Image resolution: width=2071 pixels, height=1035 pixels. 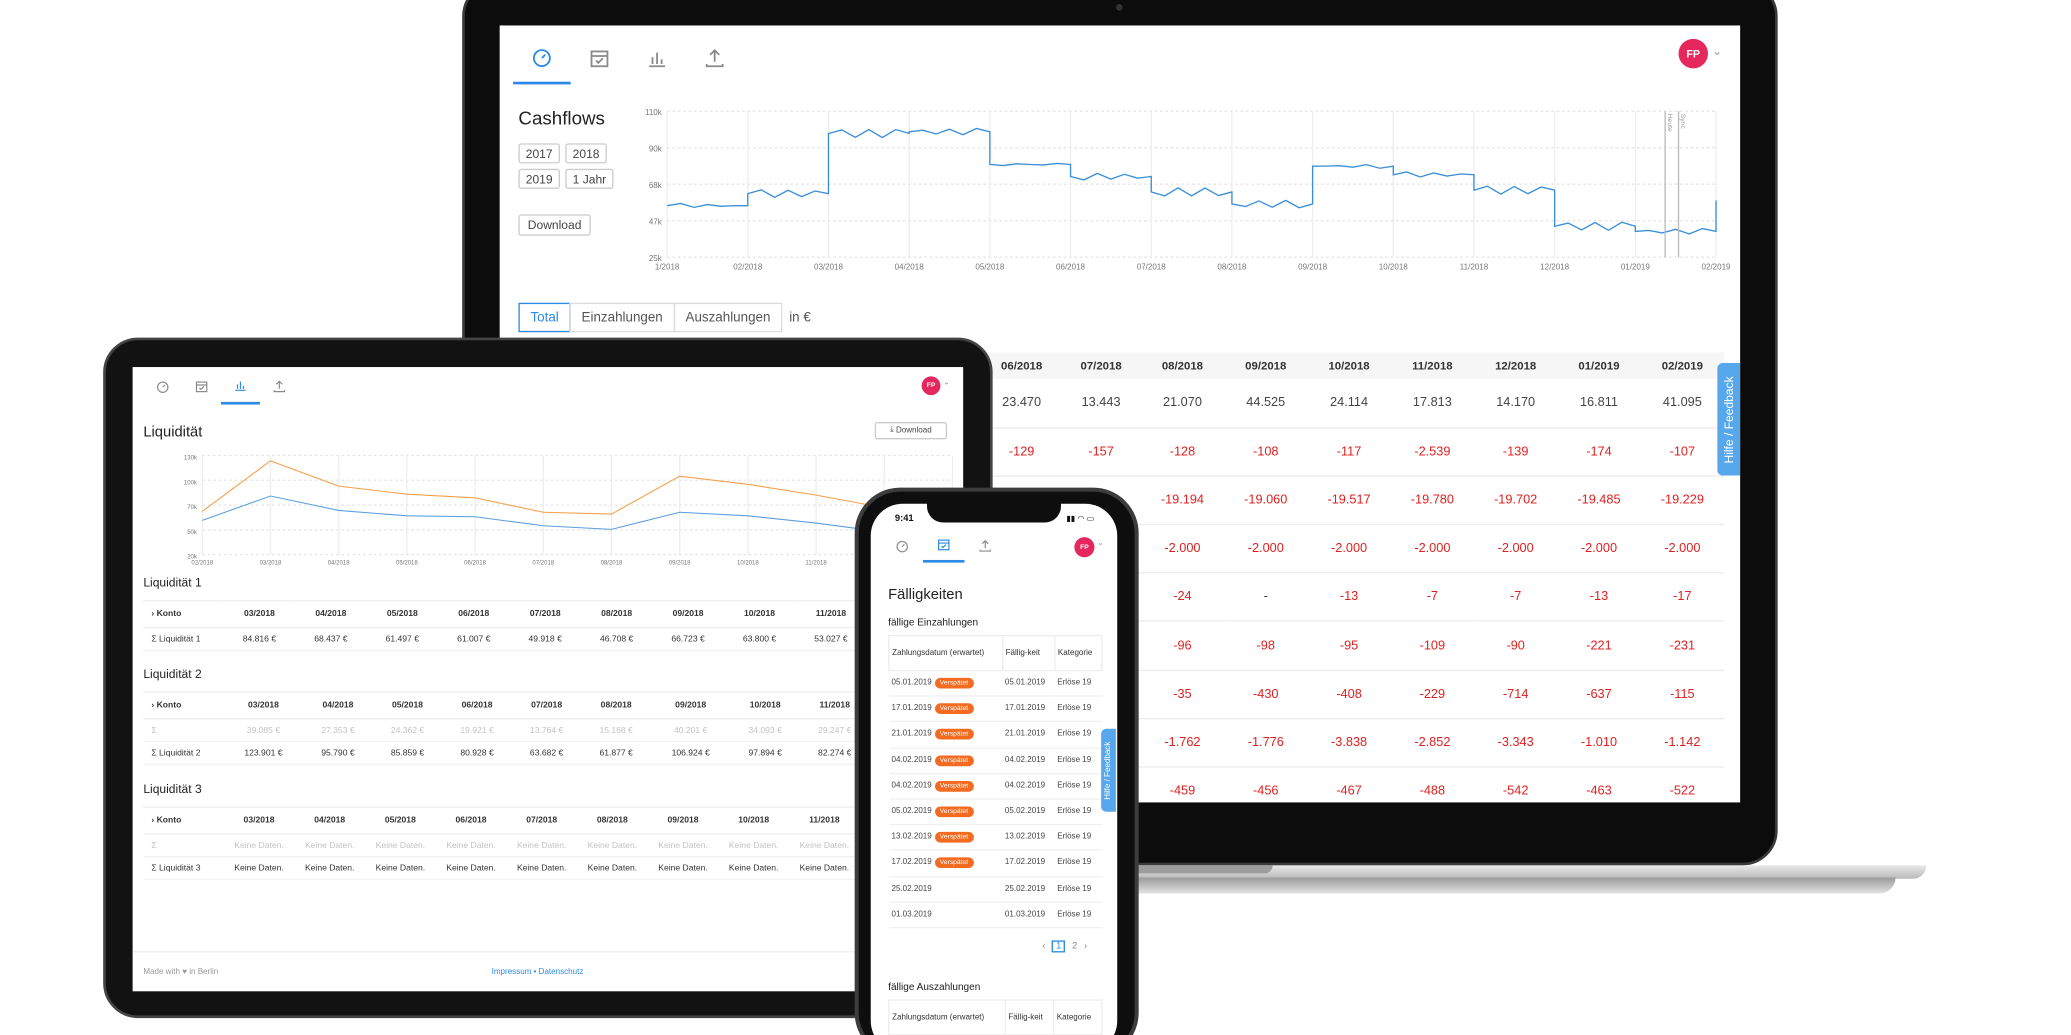 I want to click on table-row: 17.01.2019 Verspätet 17.01.2019 Erlöse 19, so click(x=995, y=709).